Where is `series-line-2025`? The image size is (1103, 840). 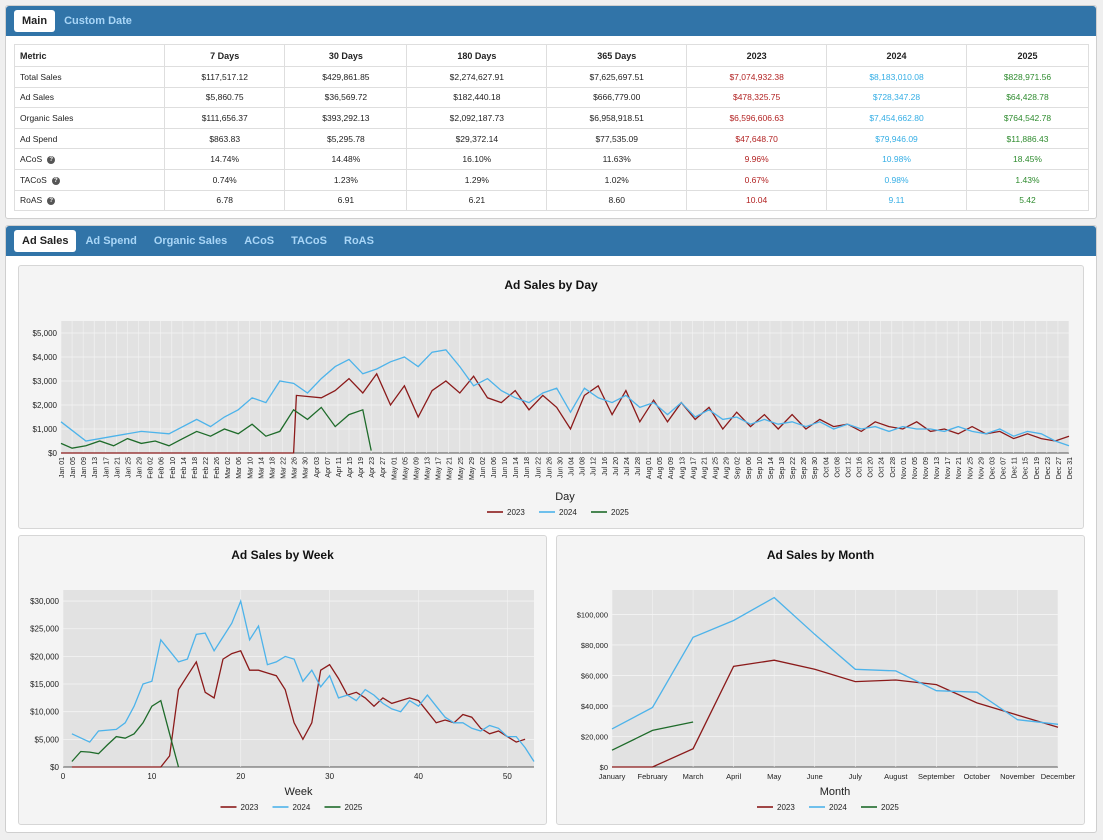
series-line-2025 is located at coordinates (125, 733).